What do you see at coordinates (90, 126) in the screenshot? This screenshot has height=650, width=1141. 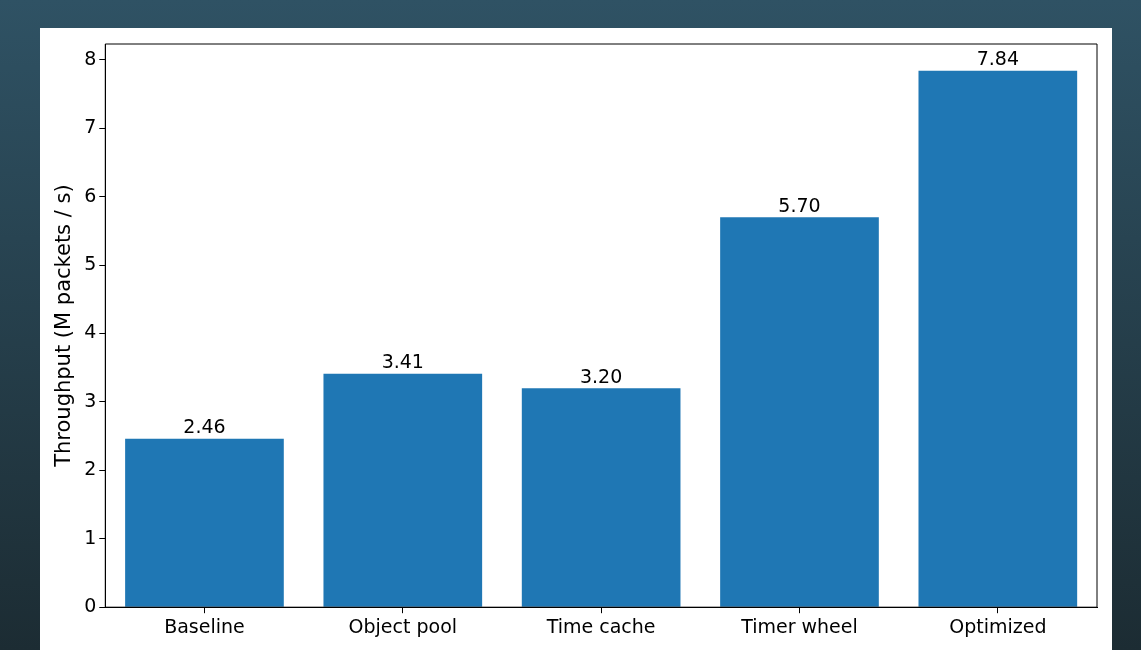 I see `y-tick-label: 7` at bounding box center [90, 126].